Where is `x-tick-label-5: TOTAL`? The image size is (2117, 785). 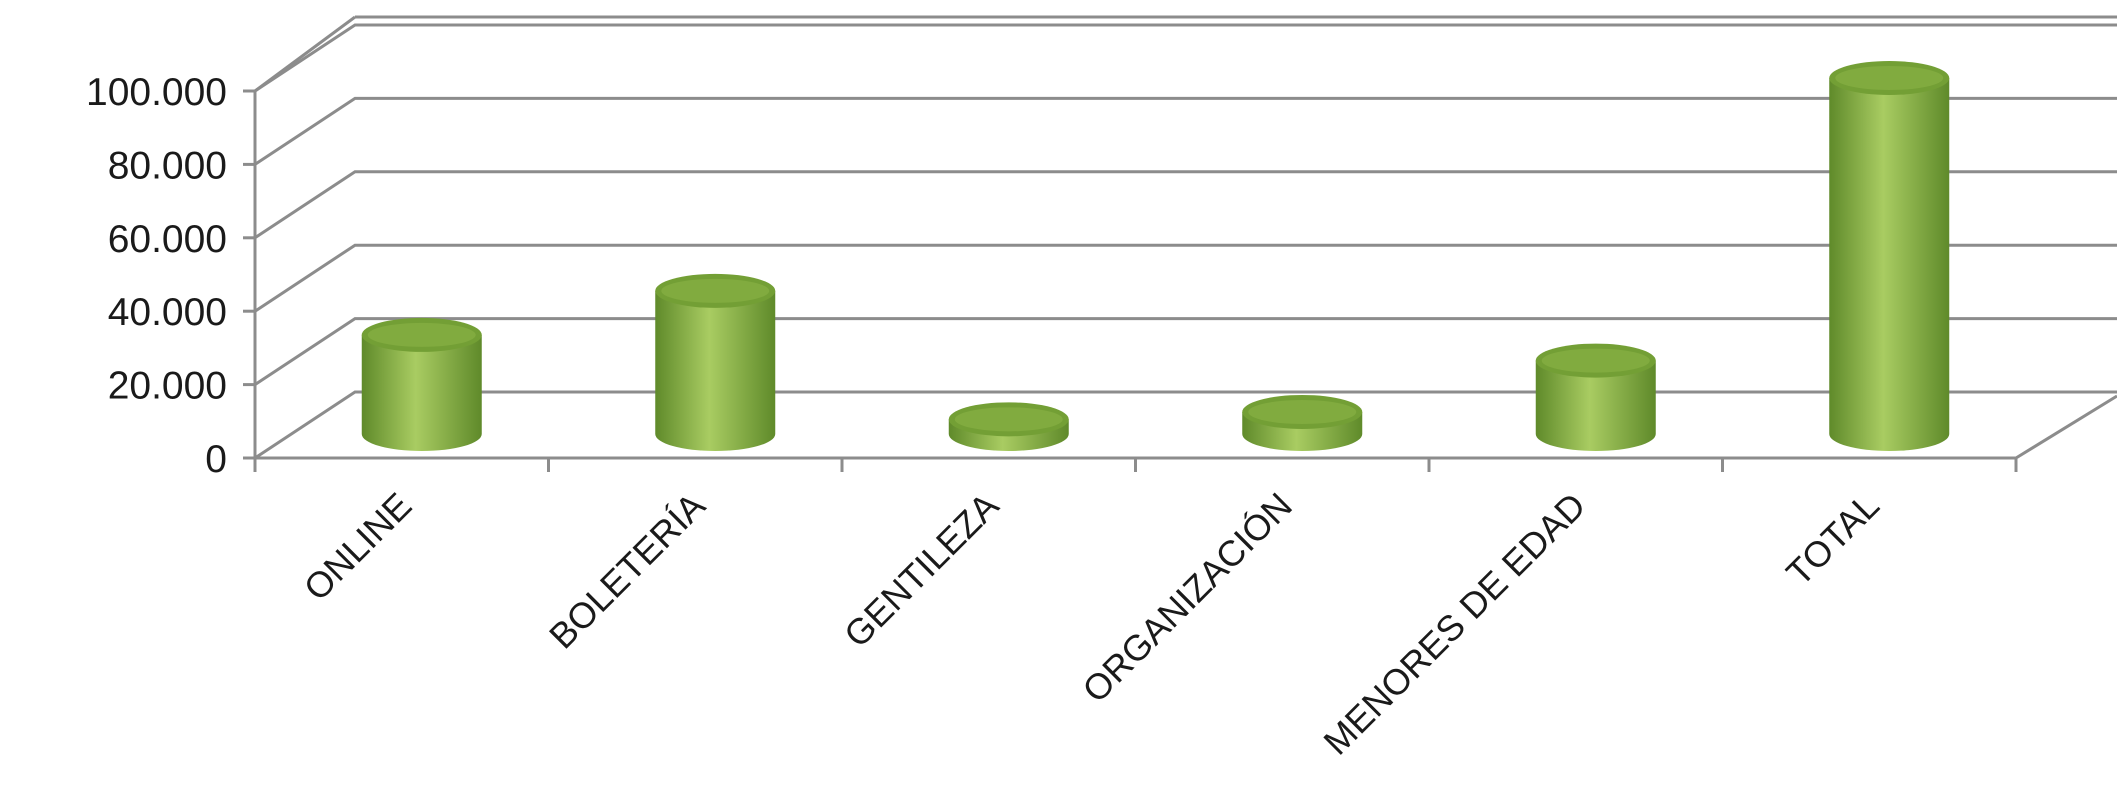 x-tick-label-5: TOTAL is located at coordinates (1832, 539).